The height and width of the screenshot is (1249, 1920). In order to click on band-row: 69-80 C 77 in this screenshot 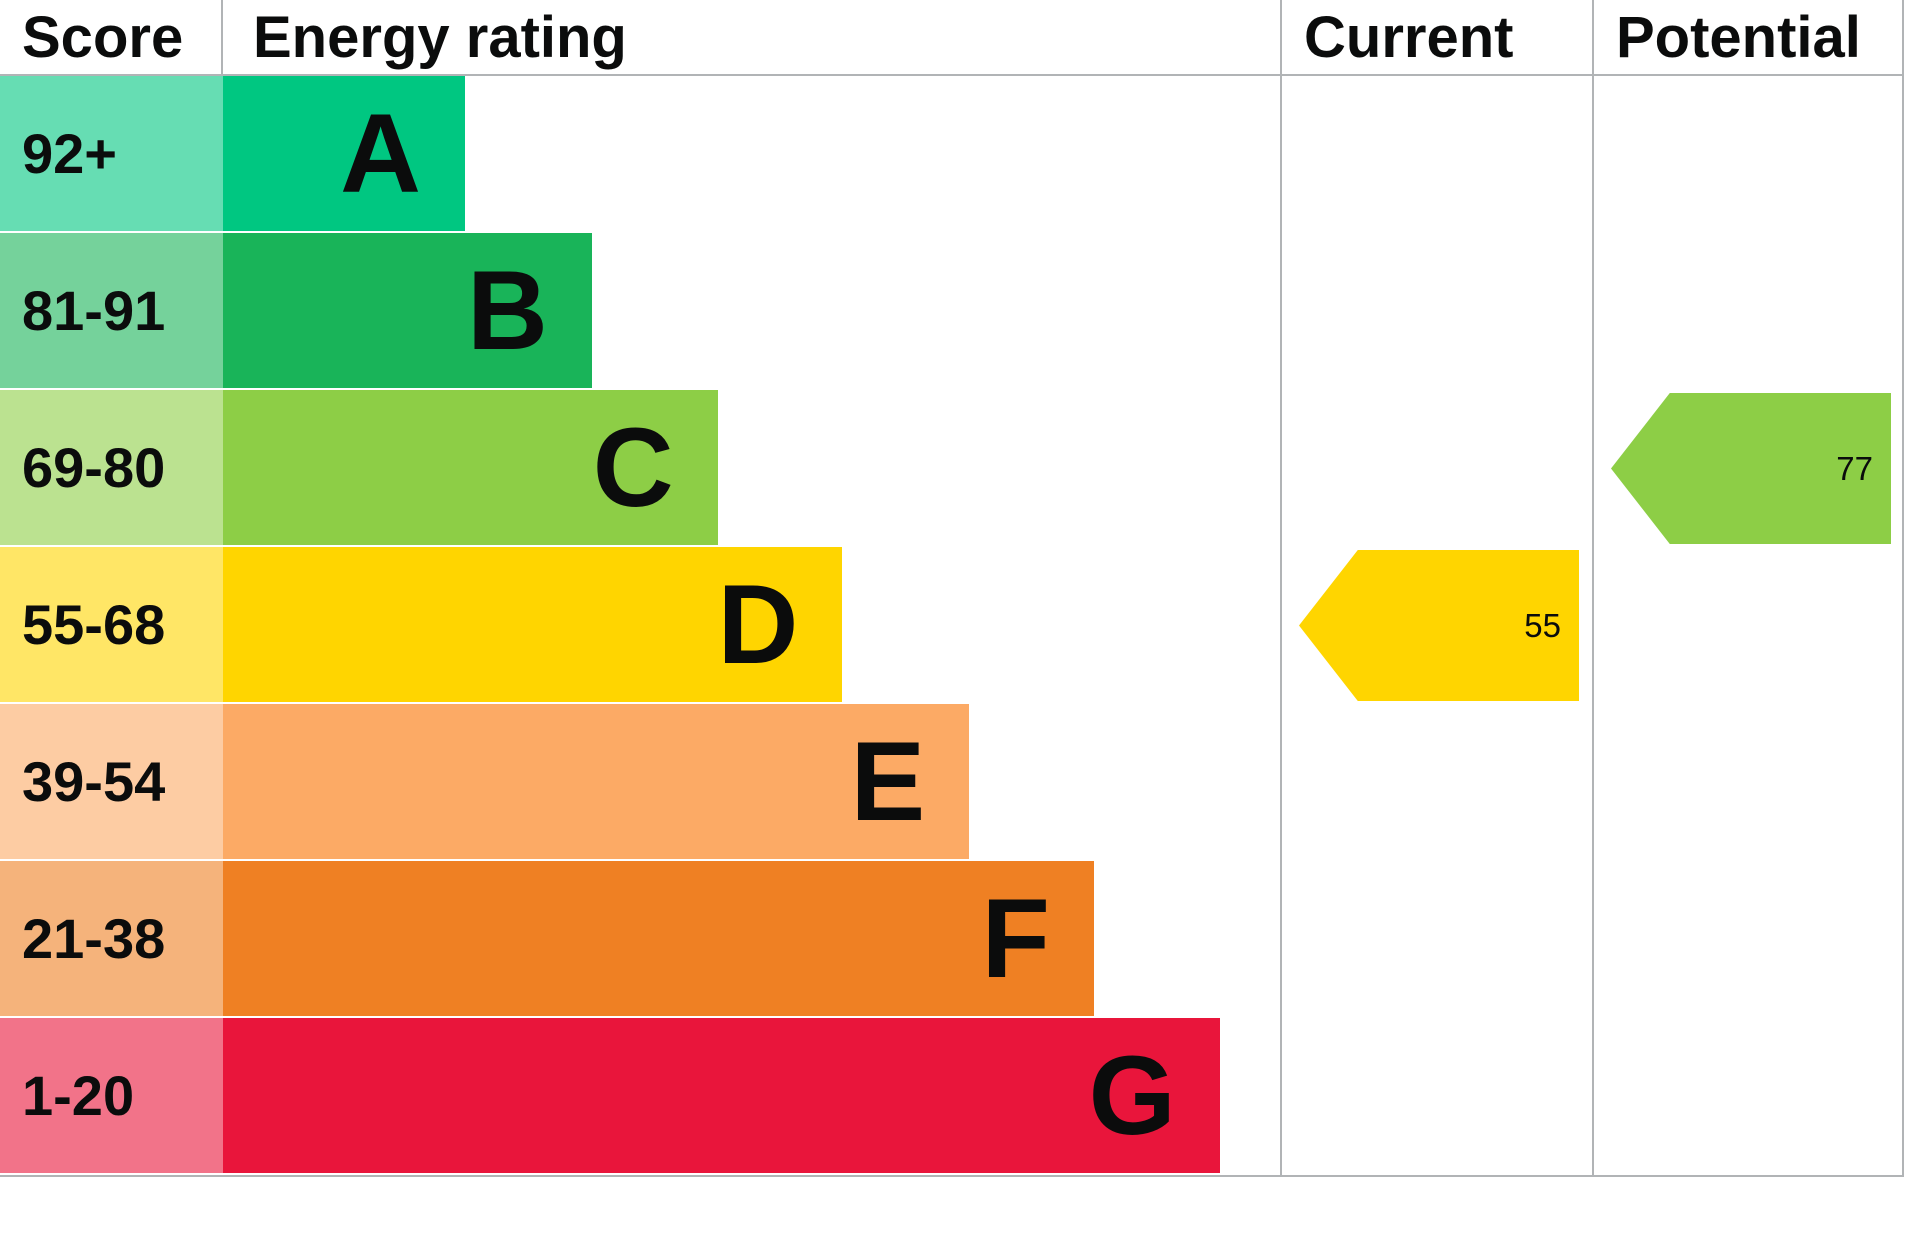, I will do `click(952, 468)`.